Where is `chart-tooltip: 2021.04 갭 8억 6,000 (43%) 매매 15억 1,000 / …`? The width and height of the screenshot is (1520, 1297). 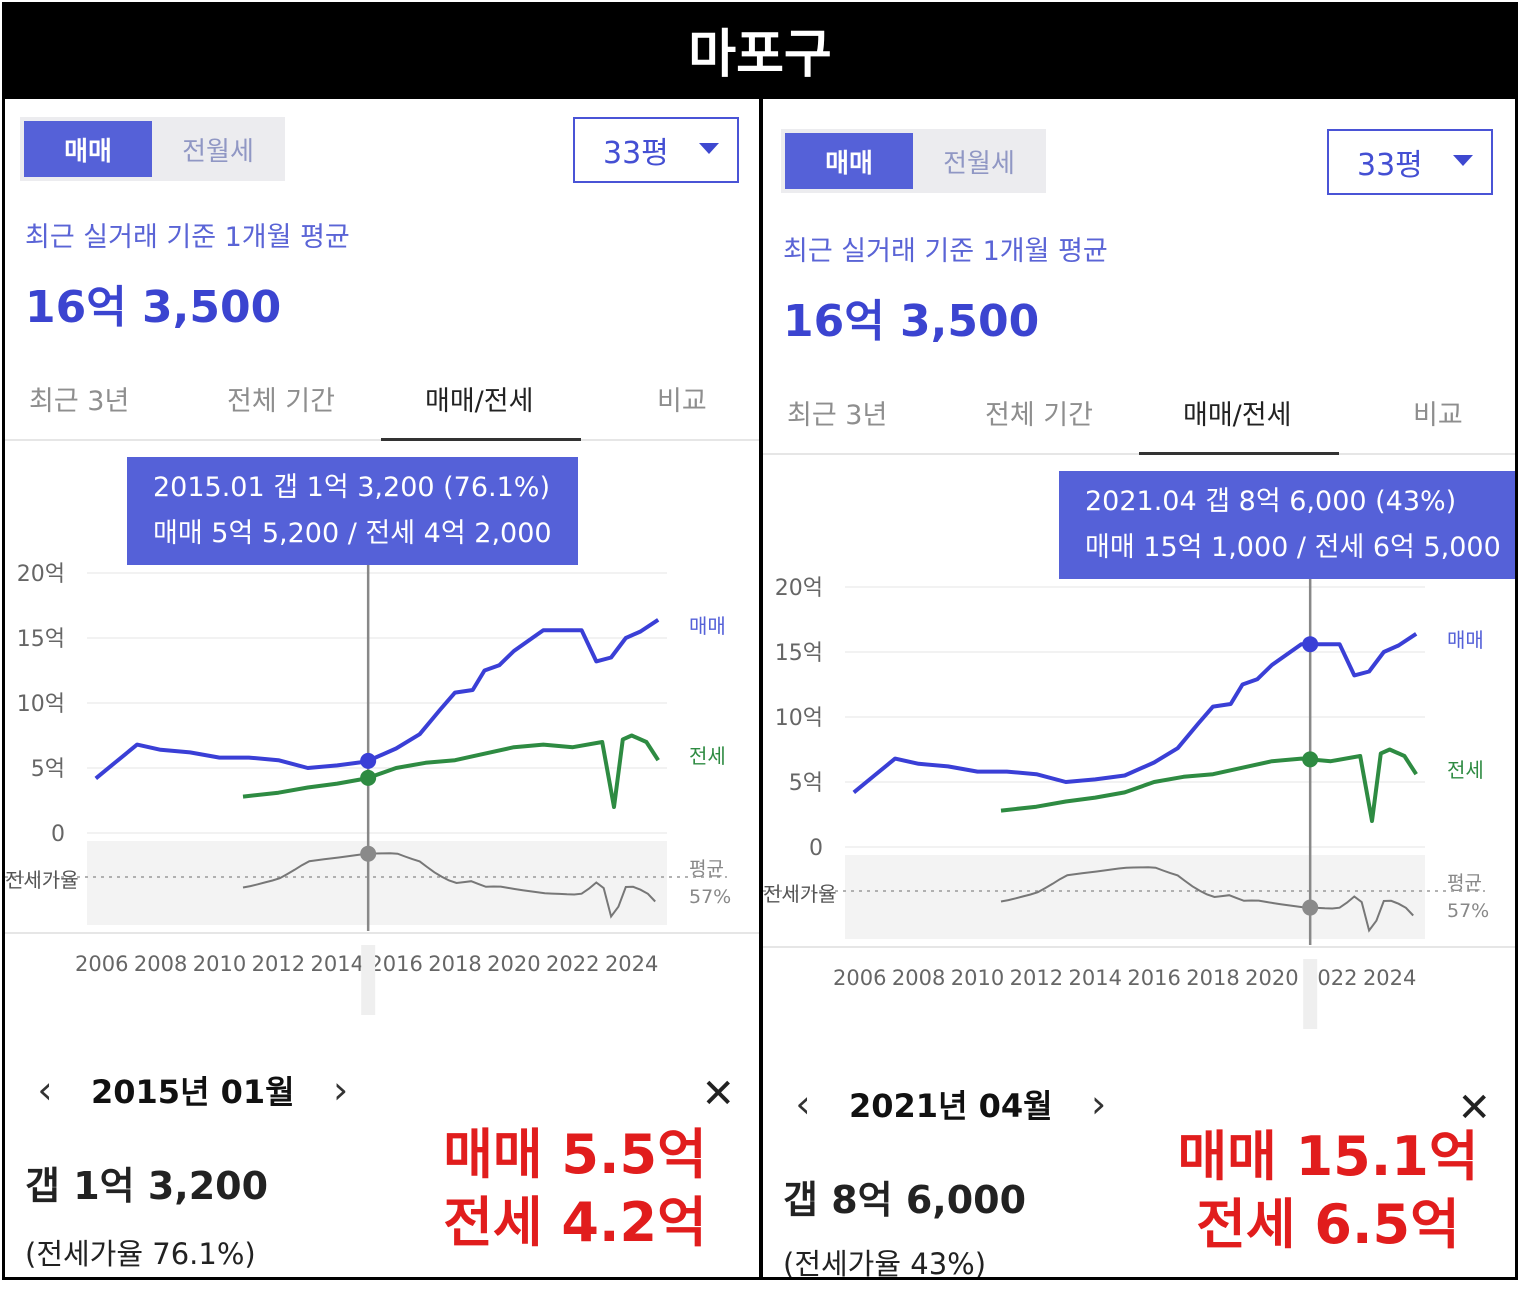
chart-tooltip: 2021.04 갭 8억 6,000 (43%) 매매 15억 1,000 / … is located at coordinates (1287, 525).